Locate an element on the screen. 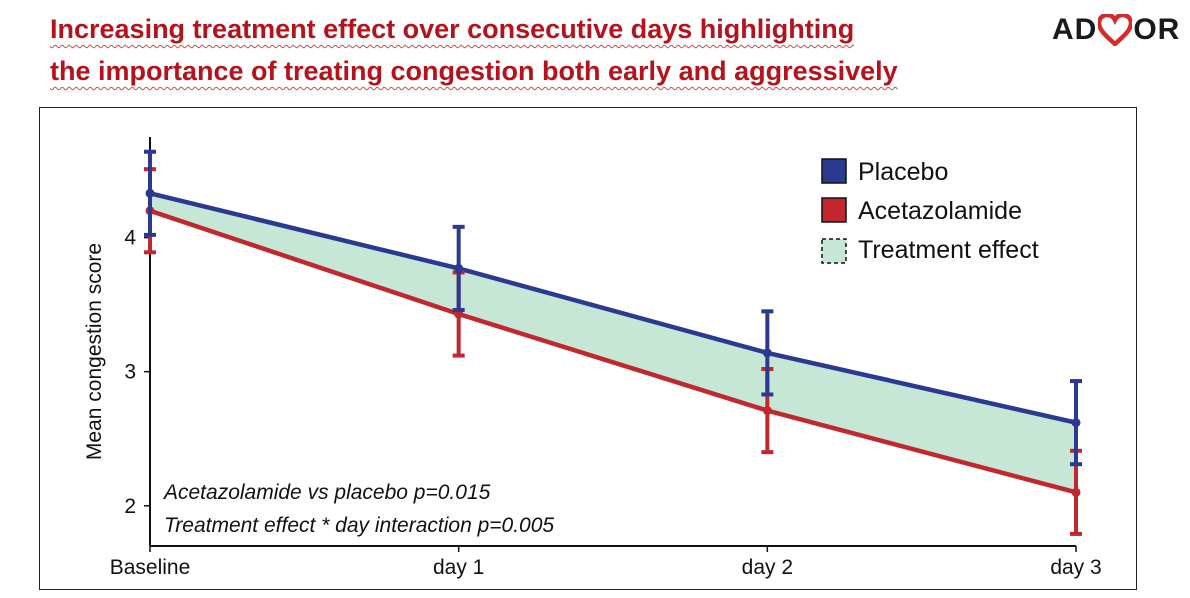  x-tick-label-day-2: day 2 is located at coordinates (767, 567).